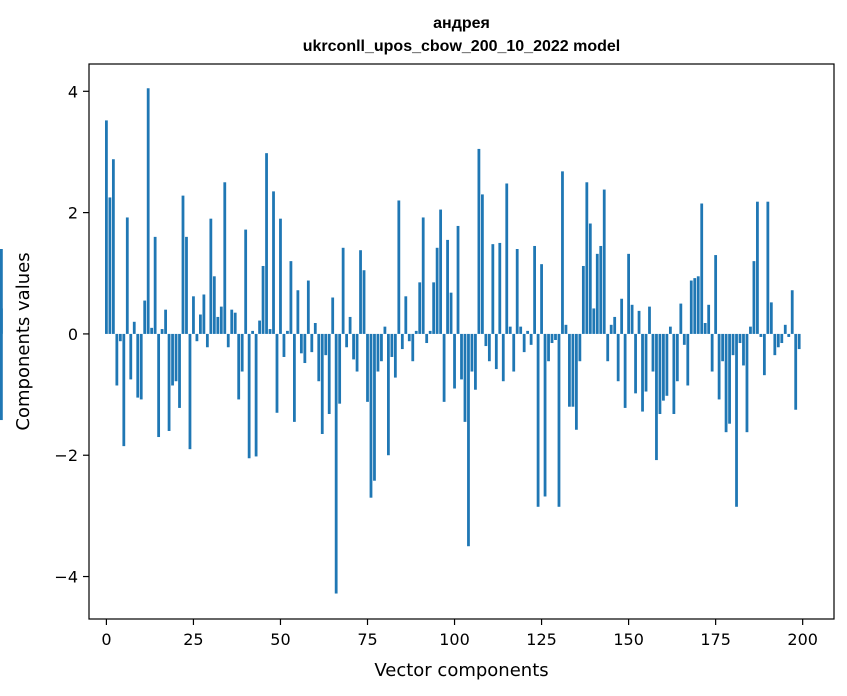 This screenshot has height=696, width=847. Describe the element at coordinates (23, 341) in the screenshot. I see `y-axis-label: Components values` at that location.